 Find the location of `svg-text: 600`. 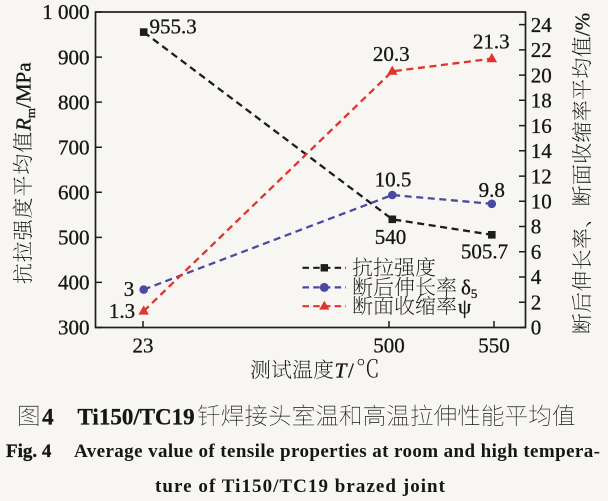

svg-text: 600 is located at coordinates (74, 192).